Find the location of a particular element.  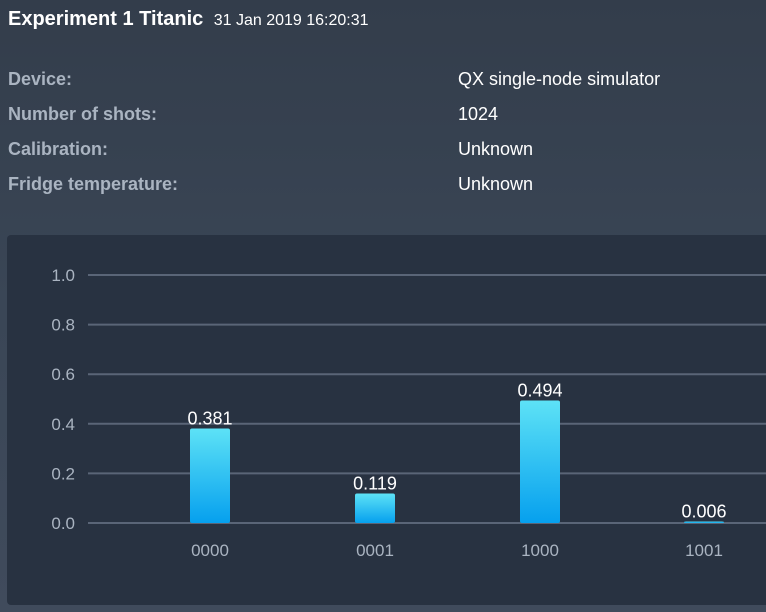

calibration-label: Calibration: is located at coordinates (58, 149).